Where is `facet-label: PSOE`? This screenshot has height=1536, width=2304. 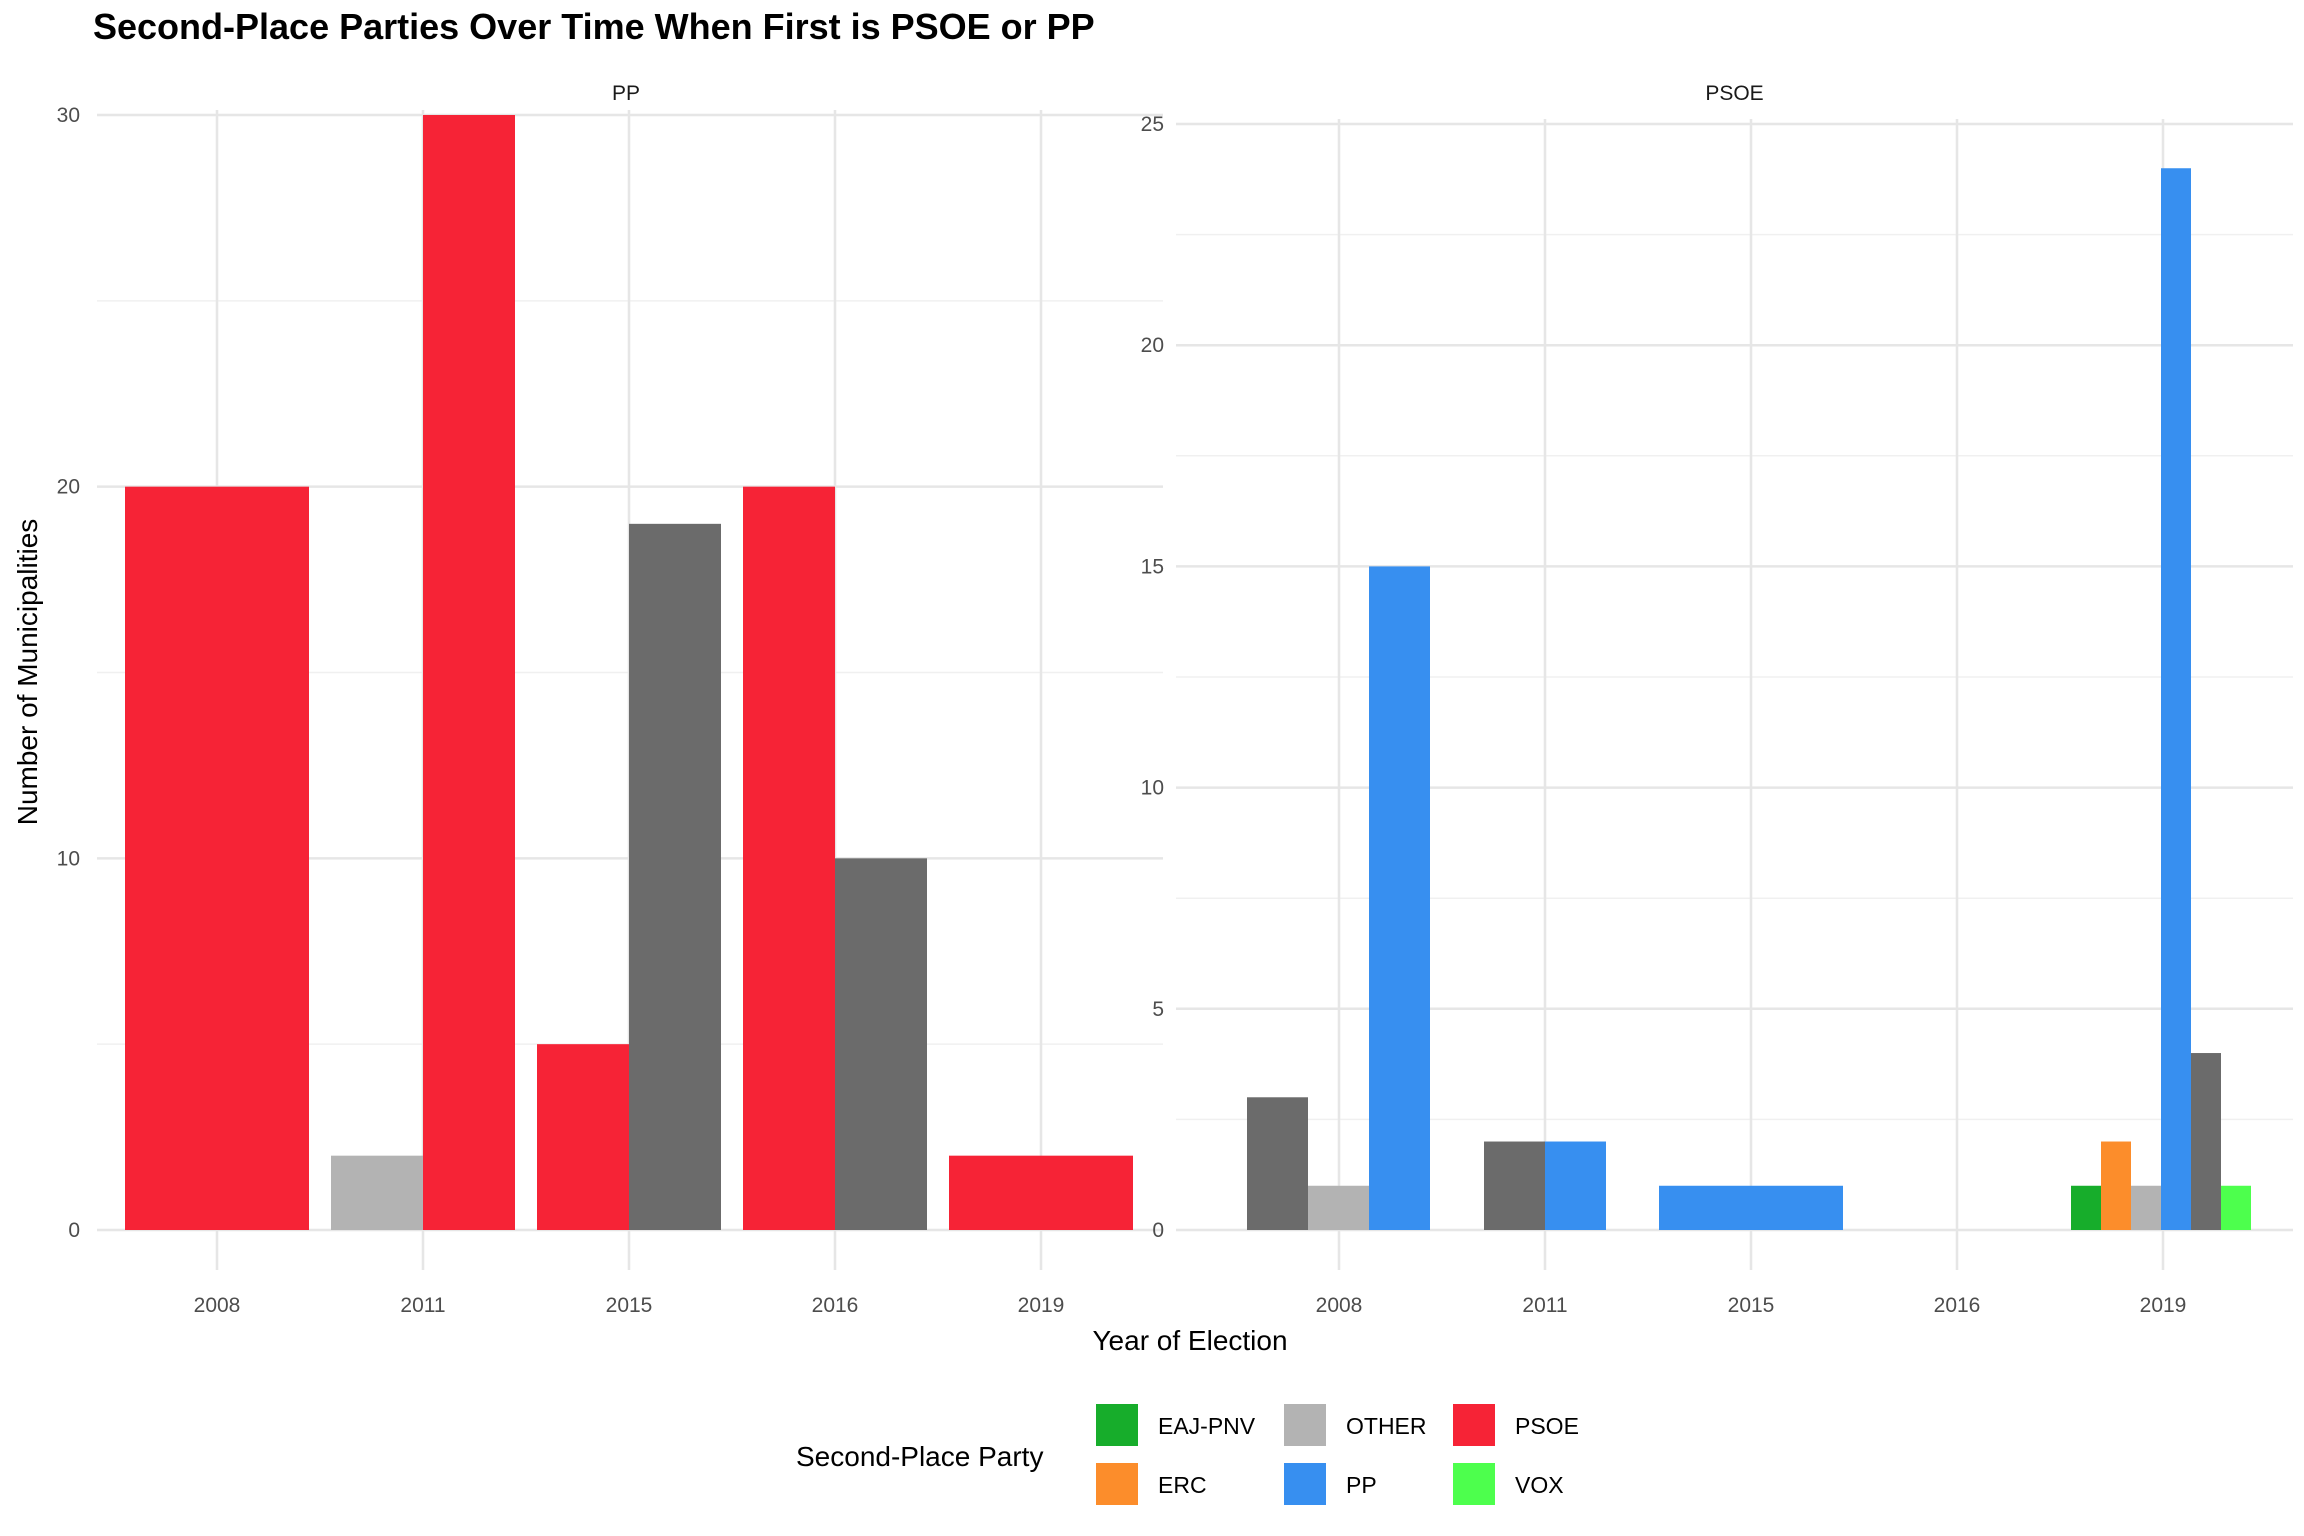
facet-label: PSOE is located at coordinates (1734, 93).